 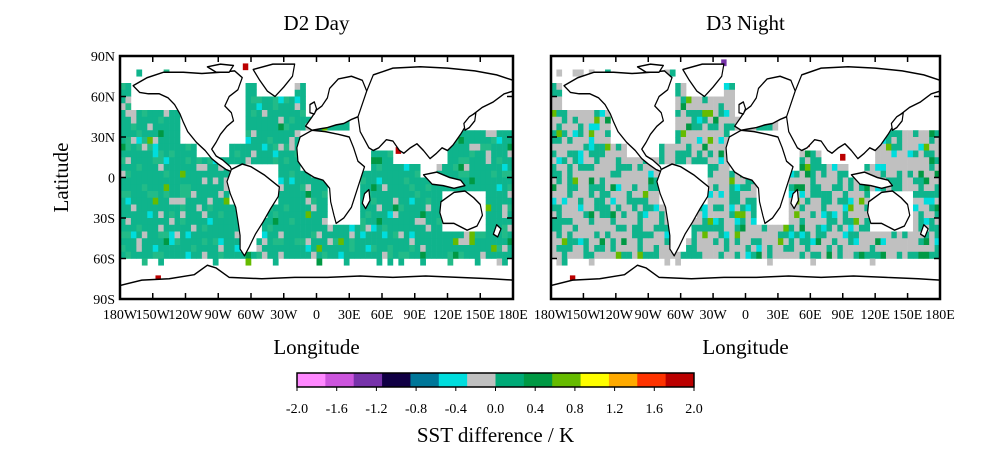 What do you see at coordinates (745, 23) in the screenshot?
I see `panel-title: D3 Night` at bounding box center [745, 23].